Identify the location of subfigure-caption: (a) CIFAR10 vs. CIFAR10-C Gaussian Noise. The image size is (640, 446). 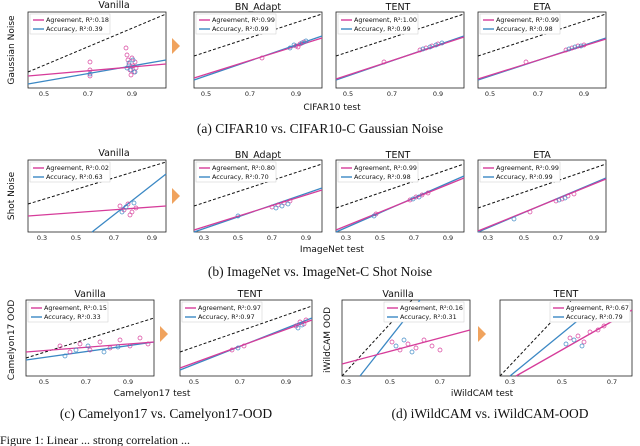
(320, 128).